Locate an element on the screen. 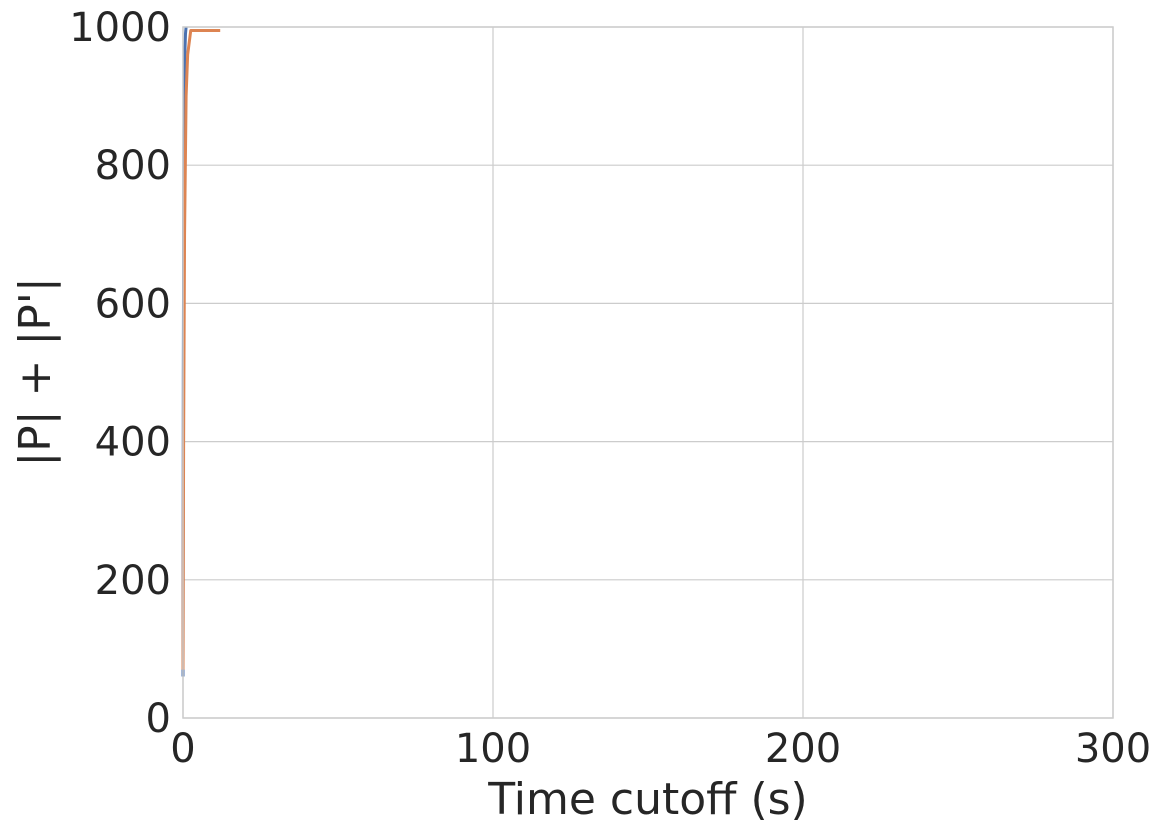 Image resolution: width=1163 pixels, height=838 pixels. y-tick-label: 800 is located at coordinates (133, 166).